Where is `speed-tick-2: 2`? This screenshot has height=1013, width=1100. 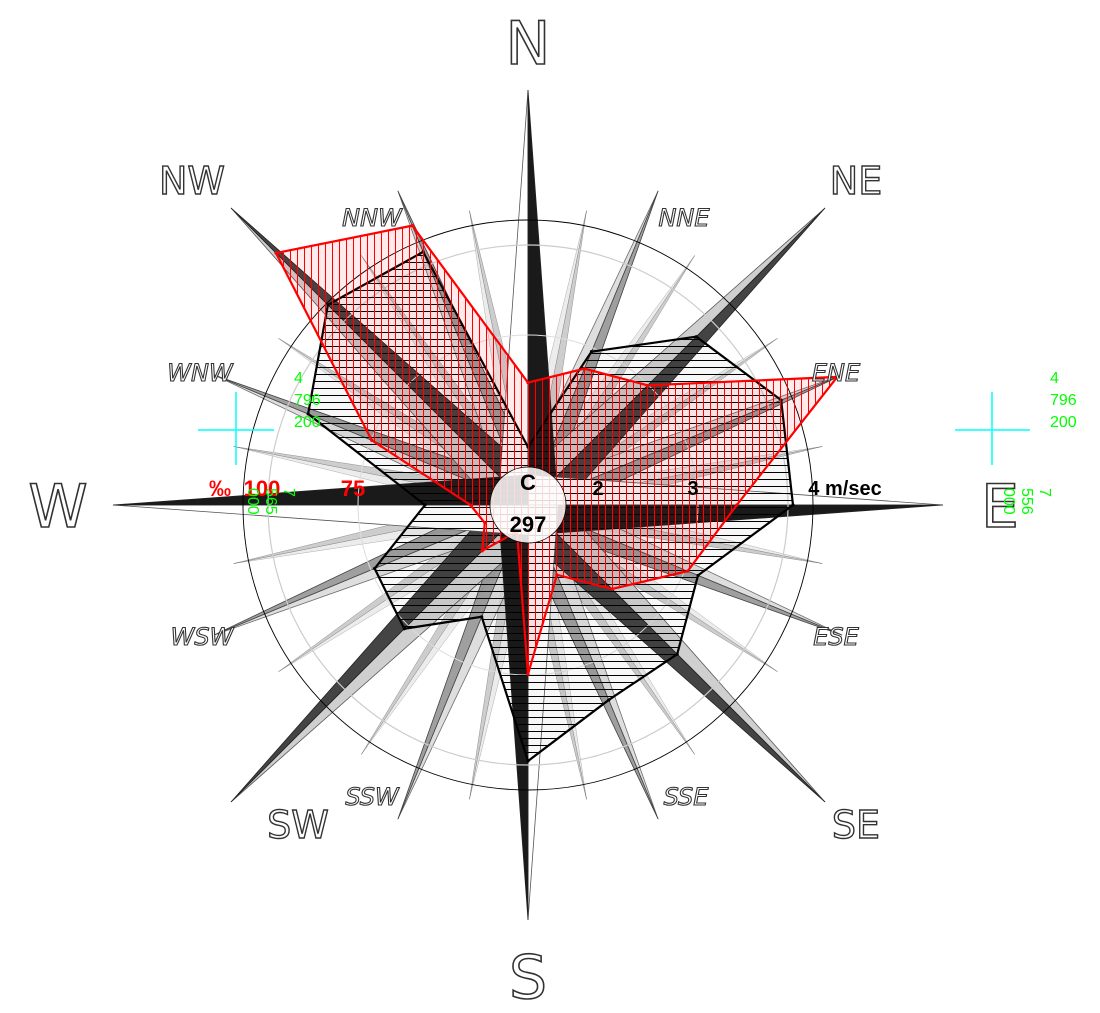
speed-tick-2: 2 is located at coordinates (597, 489).